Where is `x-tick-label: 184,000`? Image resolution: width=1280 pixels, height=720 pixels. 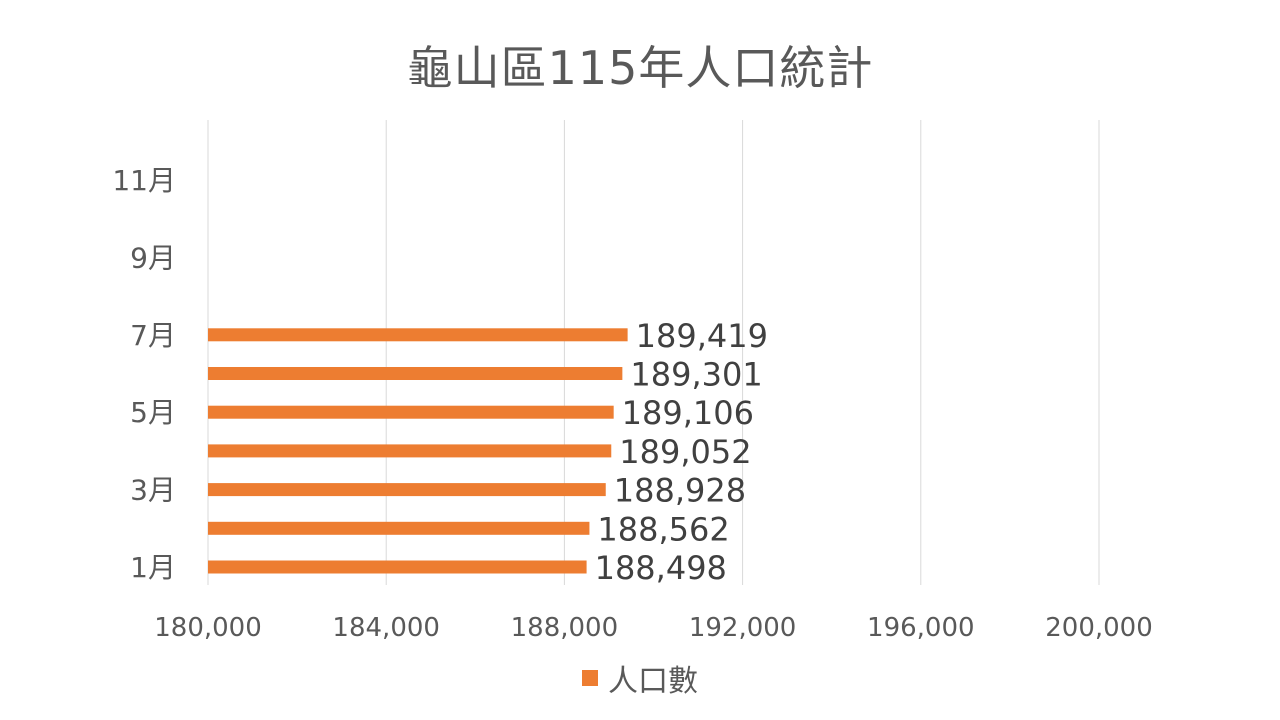 x-tick-label: 184,000 is located at coordinates (386, 628).